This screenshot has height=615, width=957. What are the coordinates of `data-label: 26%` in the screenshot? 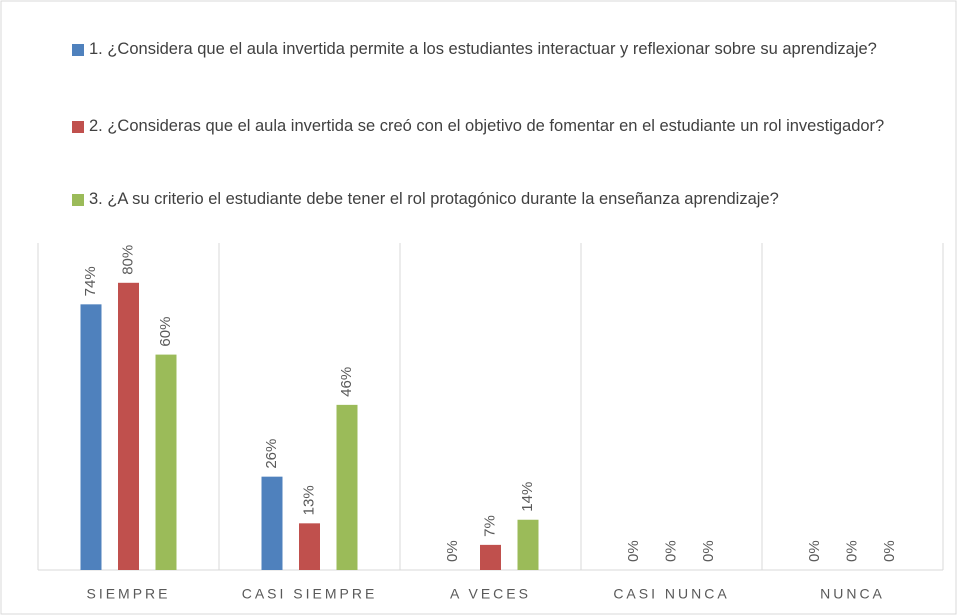 It's located at (271, 454).